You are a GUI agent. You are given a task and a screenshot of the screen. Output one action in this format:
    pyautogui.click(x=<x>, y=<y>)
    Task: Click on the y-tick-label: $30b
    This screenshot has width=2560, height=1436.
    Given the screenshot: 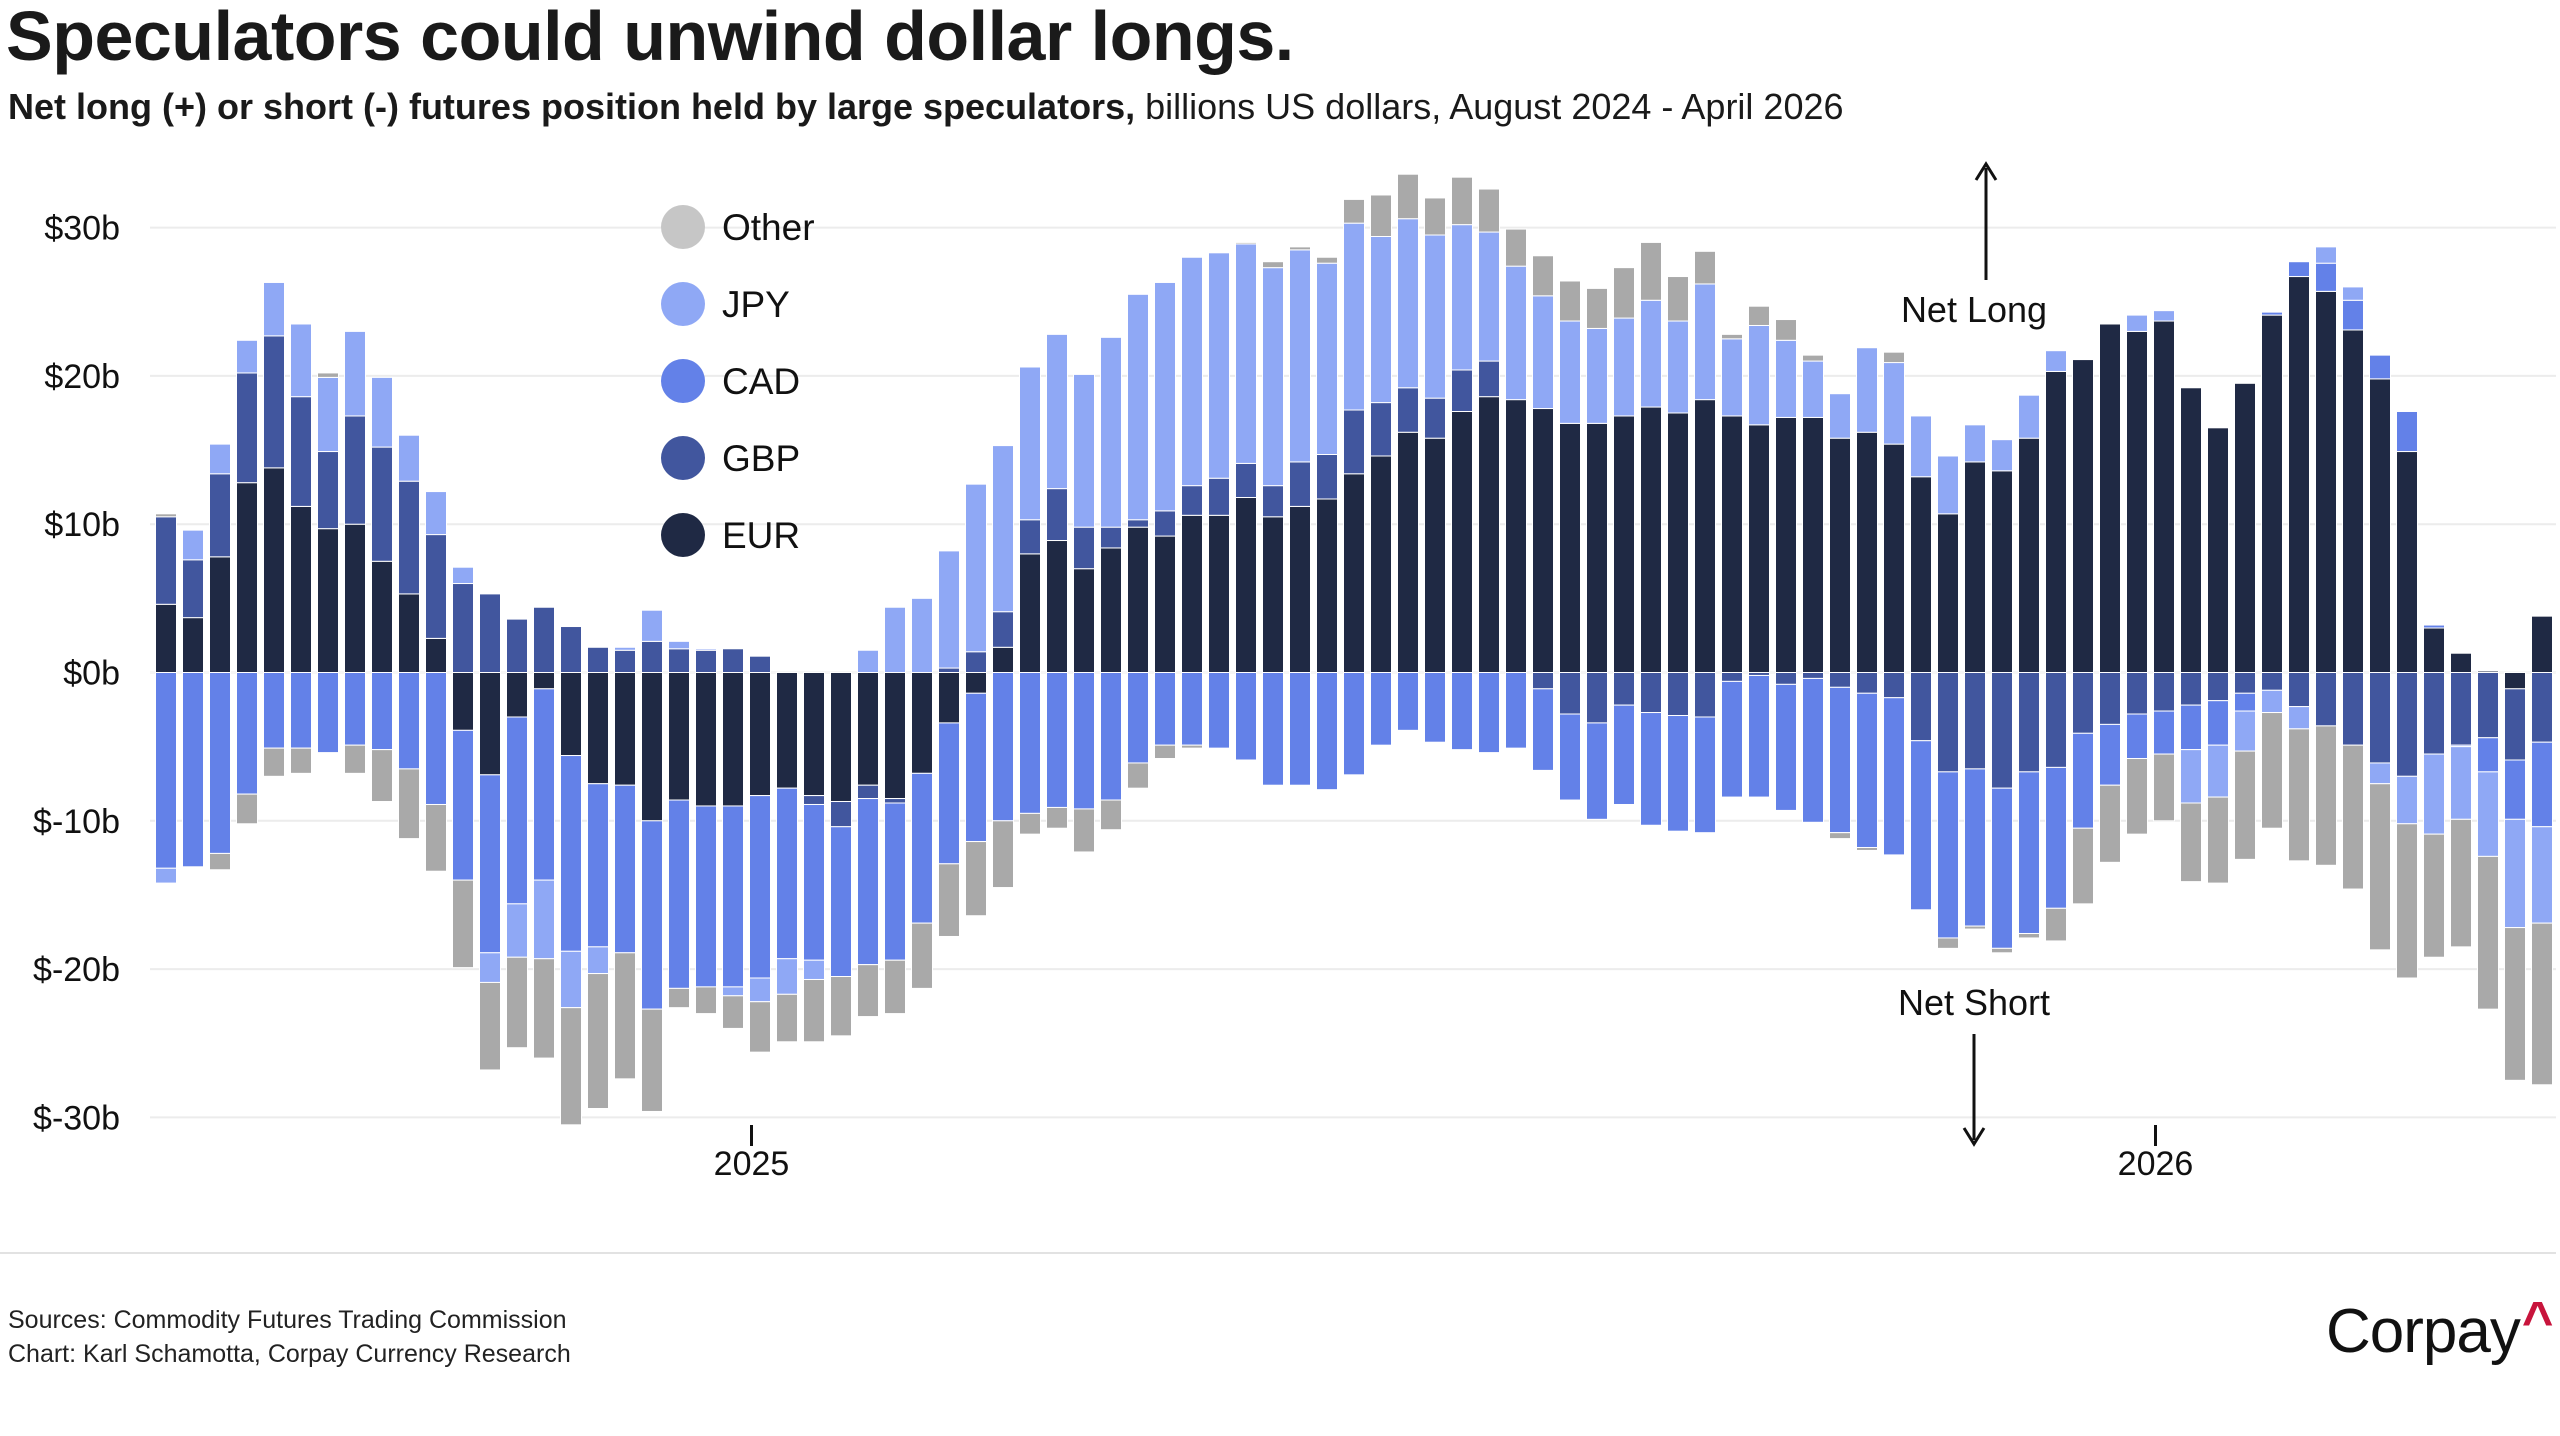 What is the action you would take?
    pyautogui.click(x=82, y=229)
    